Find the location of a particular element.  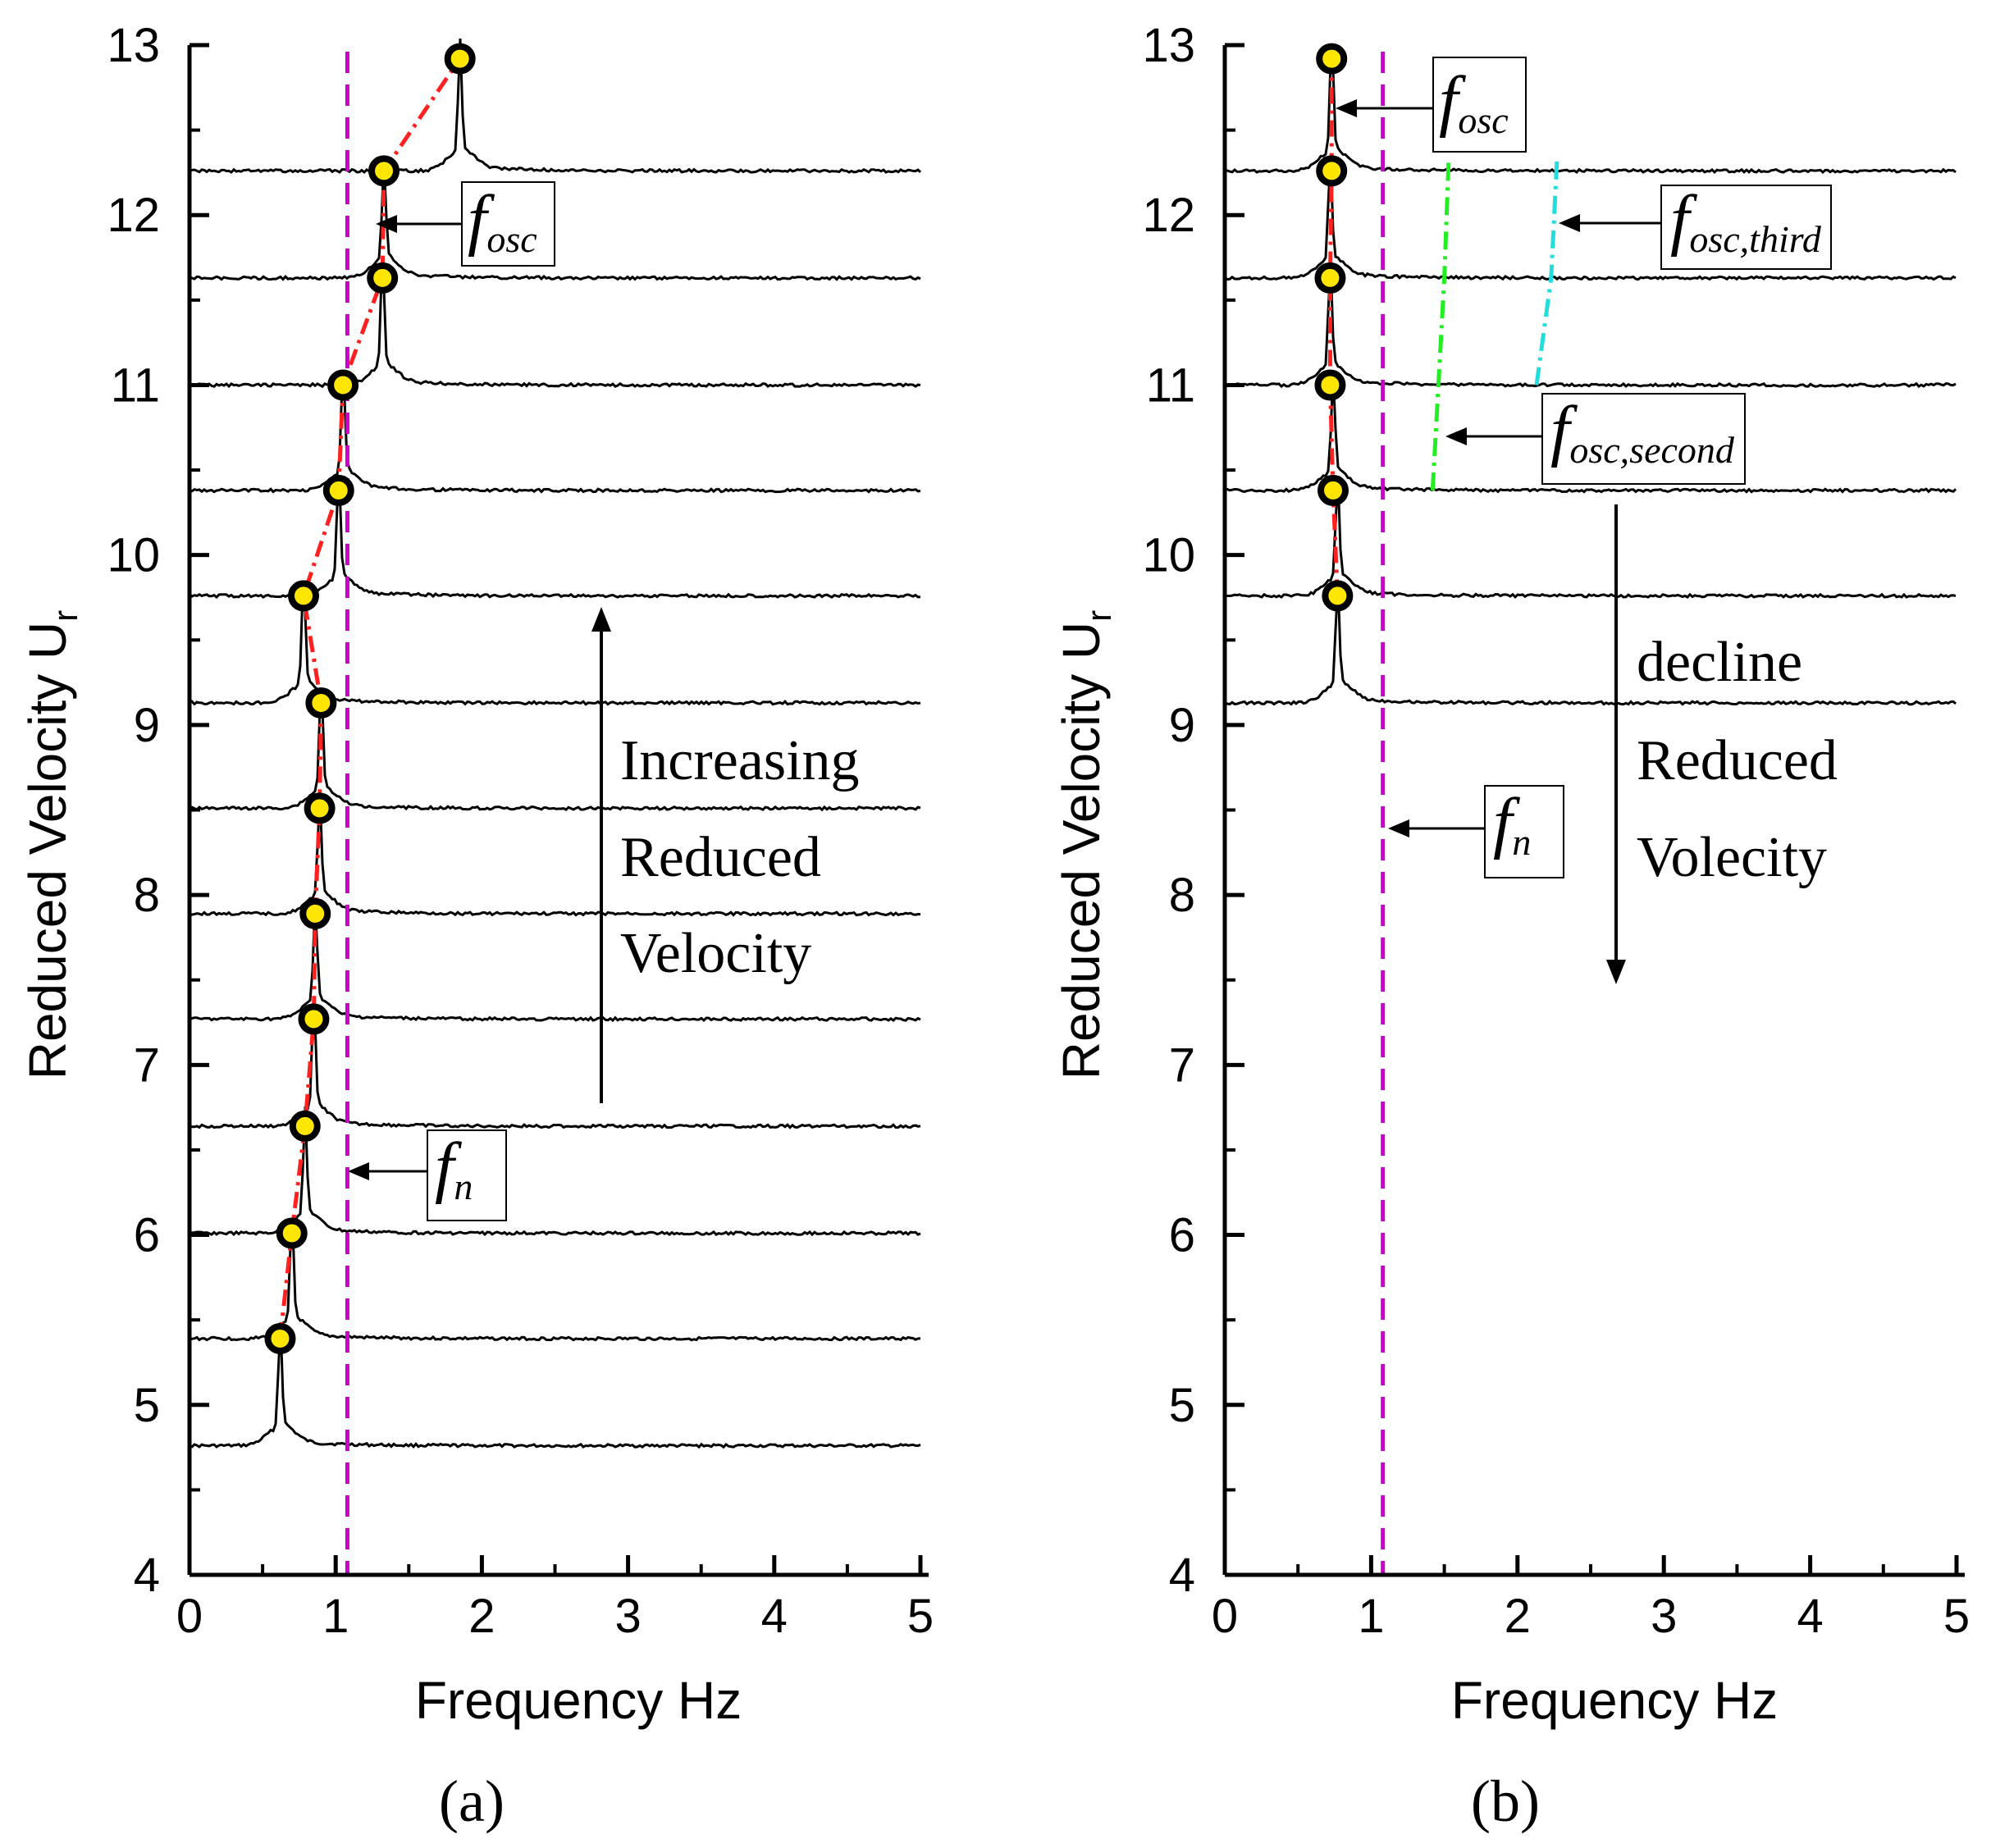

fn-label-box is located at coordinates (1524, 831).